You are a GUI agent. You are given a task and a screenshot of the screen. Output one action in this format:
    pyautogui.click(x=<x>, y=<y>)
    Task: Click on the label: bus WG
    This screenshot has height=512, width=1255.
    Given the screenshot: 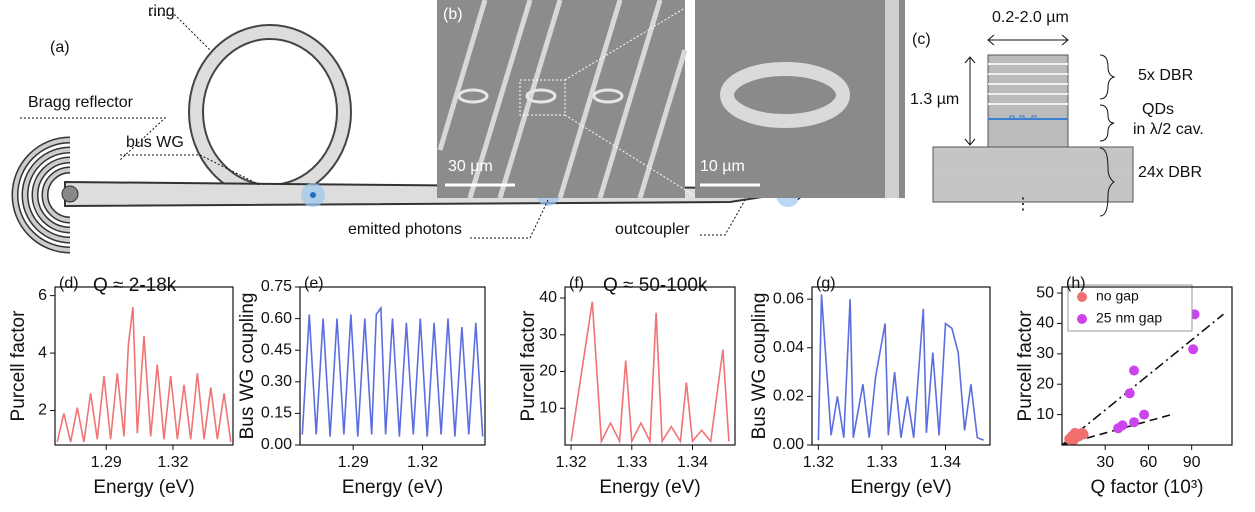 What is the action you would take?
    pyautogui.click(x=155, y=142)
    